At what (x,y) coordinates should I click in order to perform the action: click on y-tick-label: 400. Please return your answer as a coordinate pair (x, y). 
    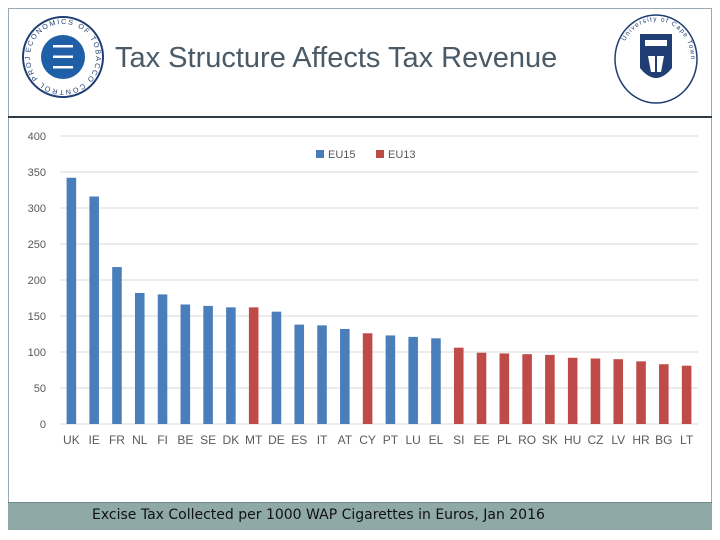
    Looking at the image, I should click on (37, 137).